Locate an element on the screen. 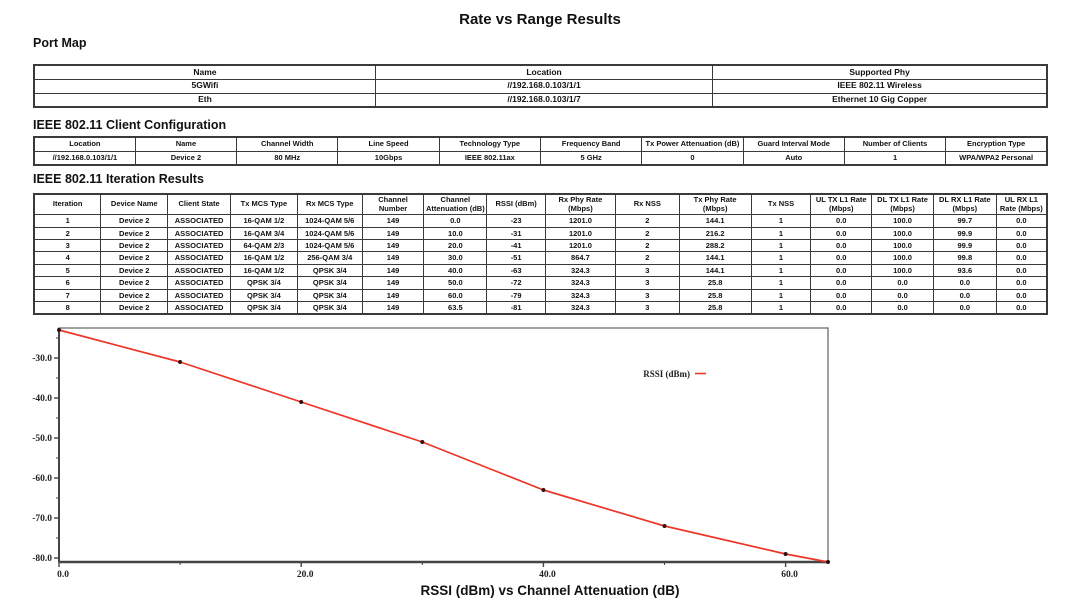 Image resolution: width=1080 pixels, height=615 pixels. x-tick-label: 20.0 is located at coordinates (305, 575).